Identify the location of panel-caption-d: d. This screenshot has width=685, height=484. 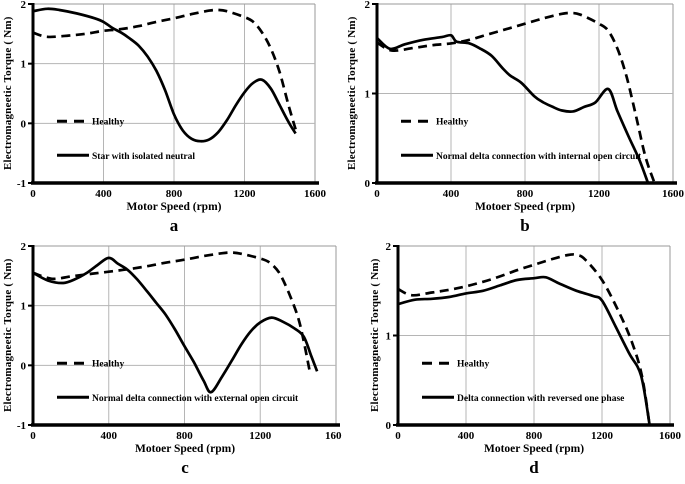
(534, 467).